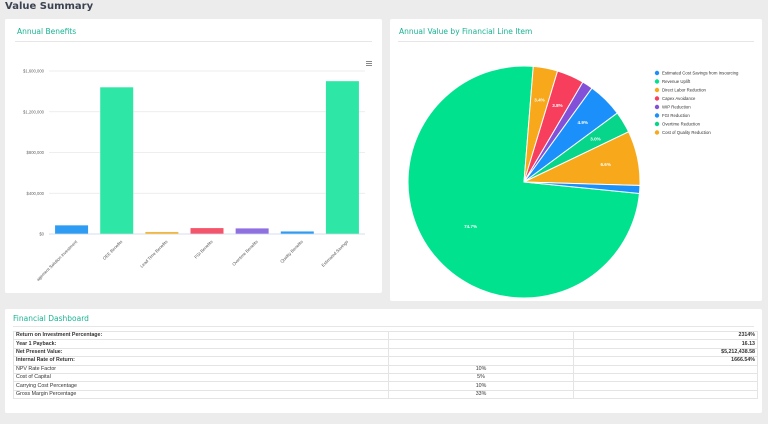  Describe the element at coordinates (700, 73) in the screenshot. I see `legend-item: Estimated Cost Savings from Insourcing` at that location.